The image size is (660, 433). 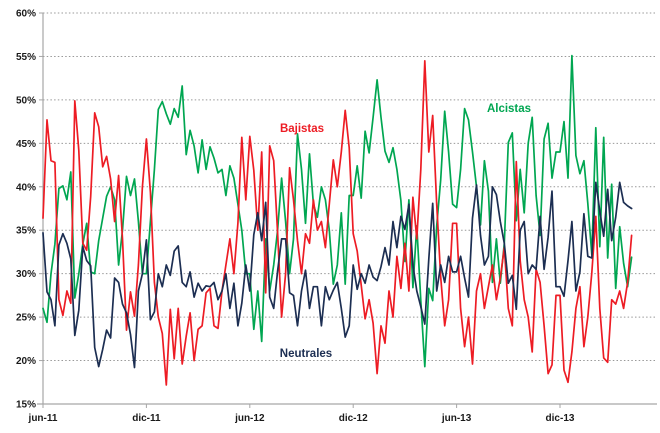 I want to click on y-axis-label: 15%, so click(x=26, y=405).